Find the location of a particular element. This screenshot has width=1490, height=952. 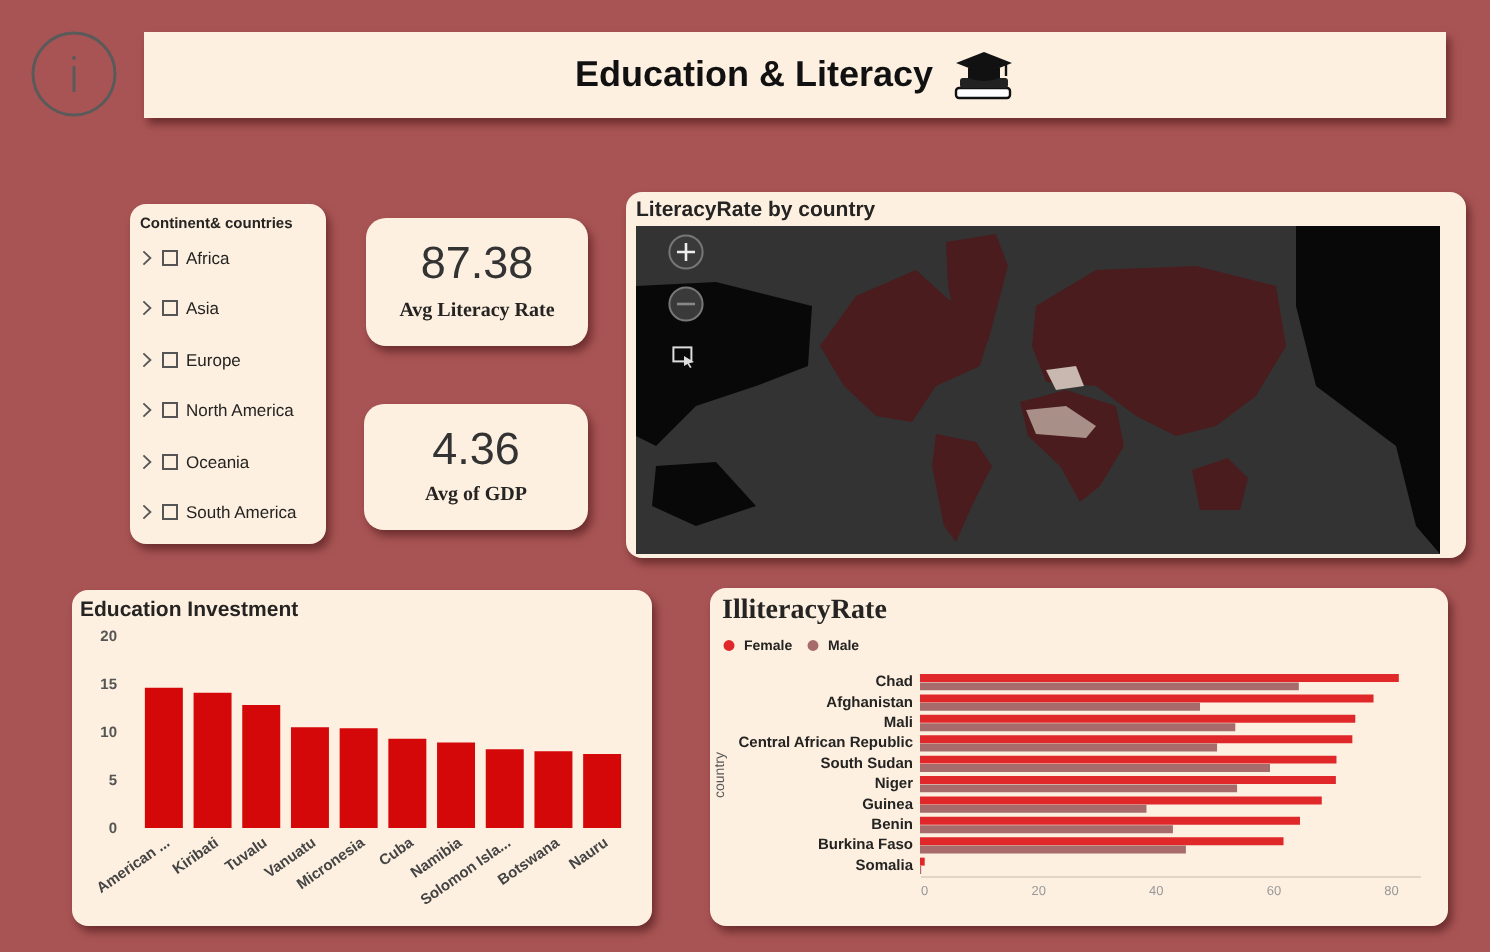

chart-title: Education Investment is located at coordinates (189, 610).